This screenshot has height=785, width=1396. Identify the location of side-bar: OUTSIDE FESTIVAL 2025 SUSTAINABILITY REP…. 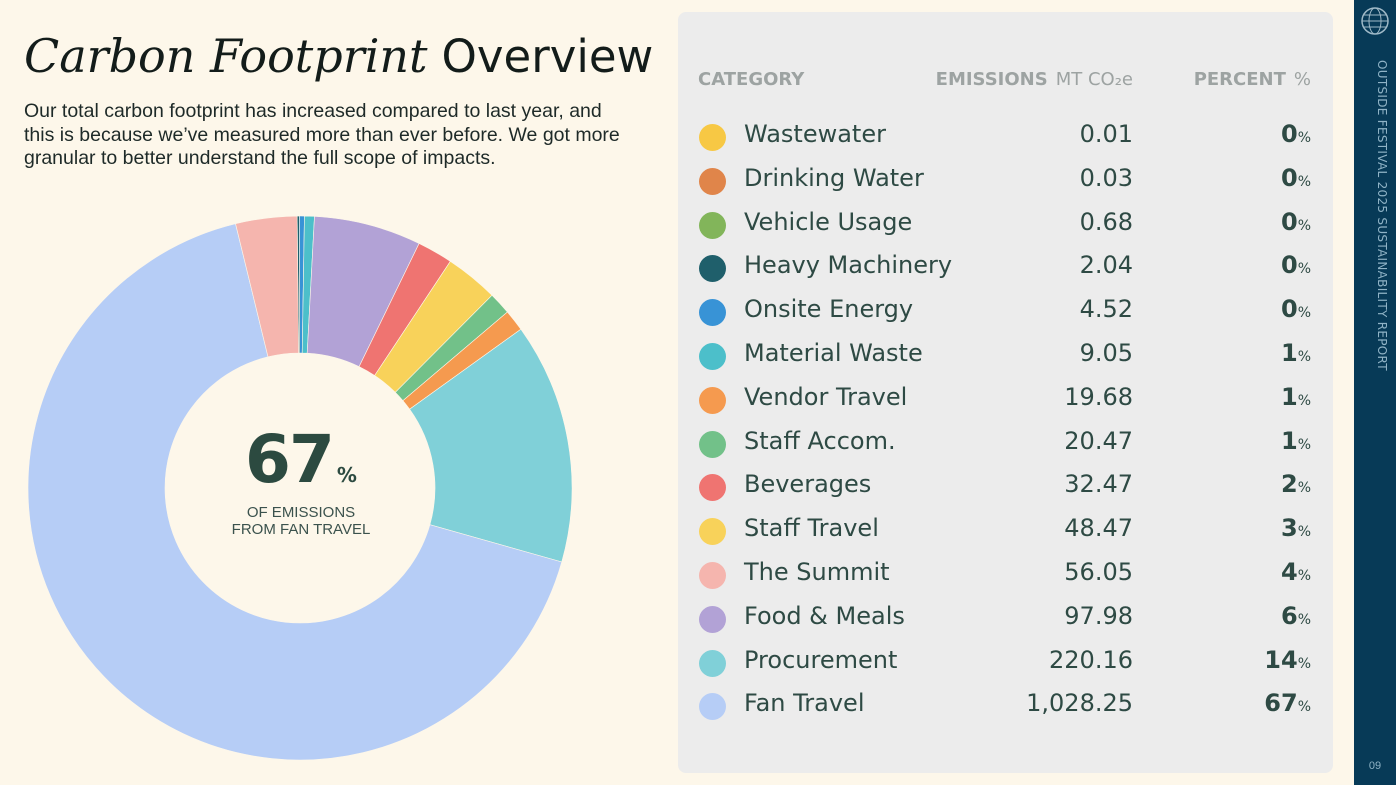
(1375, 392).